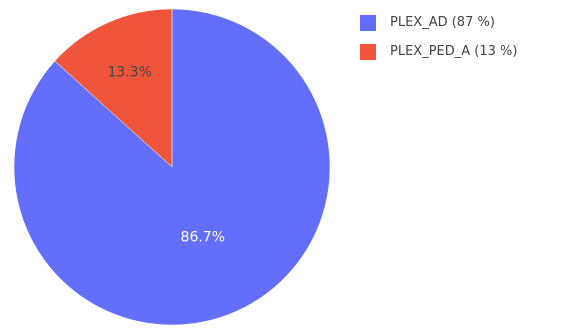 This screenshot has width=579, height=329. Describe the element at coordinates (368, 22) in the screenshot. I see `legend-swatch-plex-ad` at that location.